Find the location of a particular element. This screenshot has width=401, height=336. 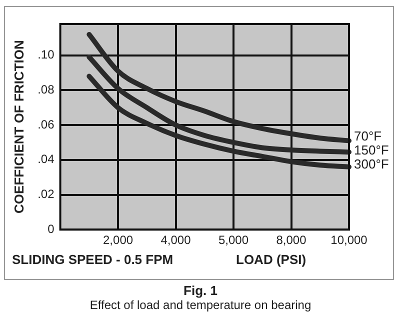

x-axis-title: LOAD (PSI) is located at coordinates (271, 259).